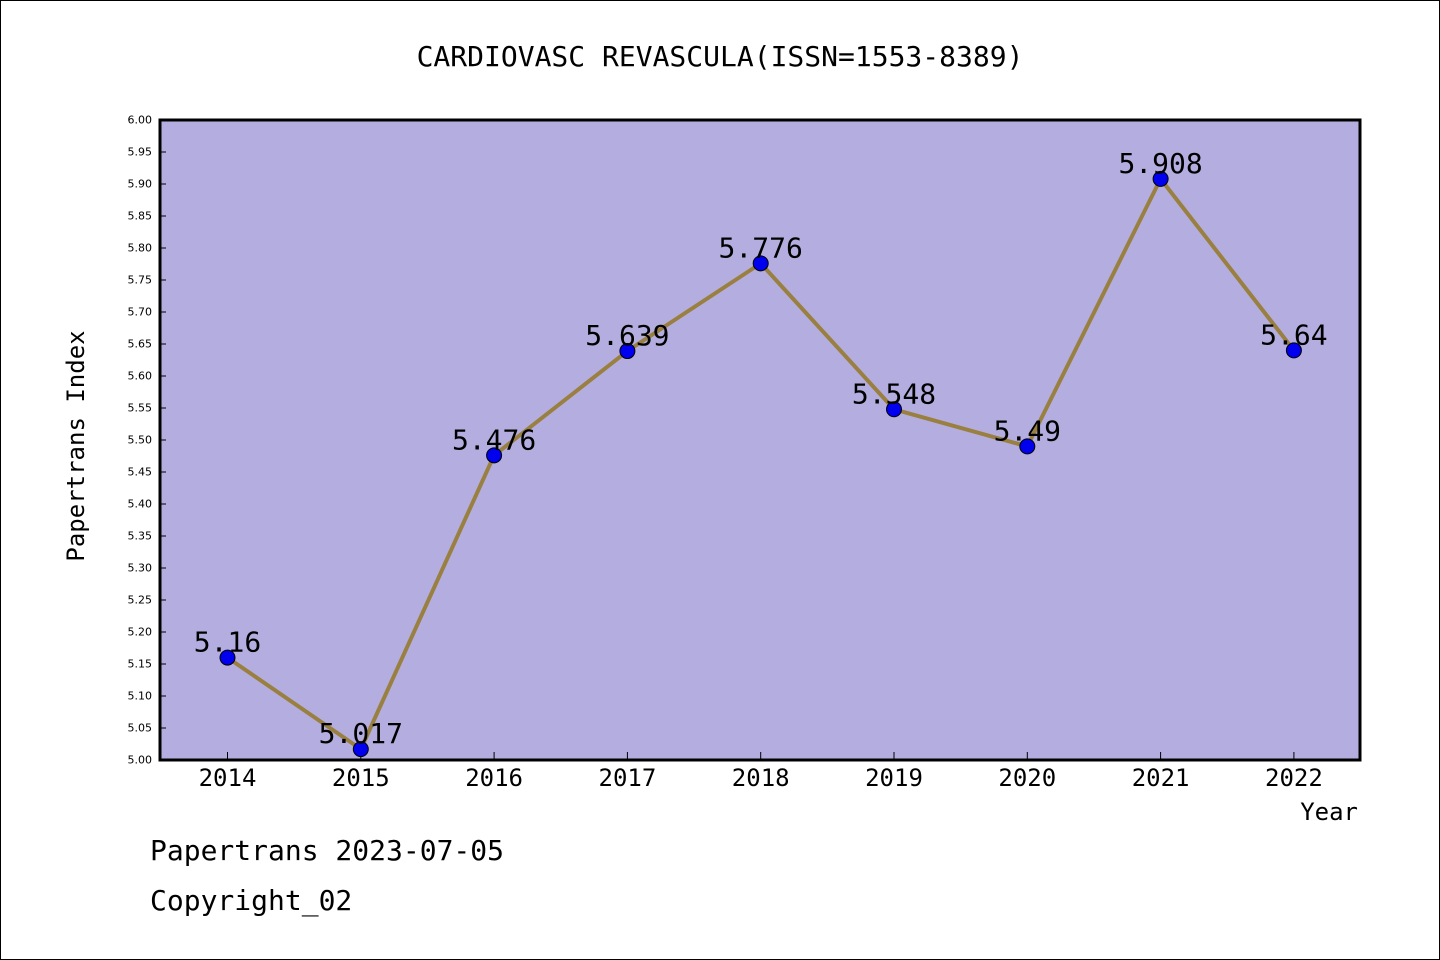 Image resolution: width=1440 pixels, height=960 pixels. Describe the element at coordinates (1027, 778) in the screenshot. I see `x-tick-label: 2020` at that location.